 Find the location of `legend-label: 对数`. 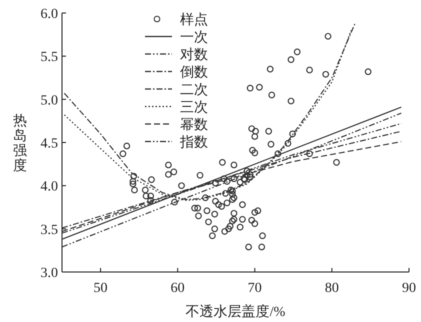

legend-label: 对数 is located at coordinates (194, 55).